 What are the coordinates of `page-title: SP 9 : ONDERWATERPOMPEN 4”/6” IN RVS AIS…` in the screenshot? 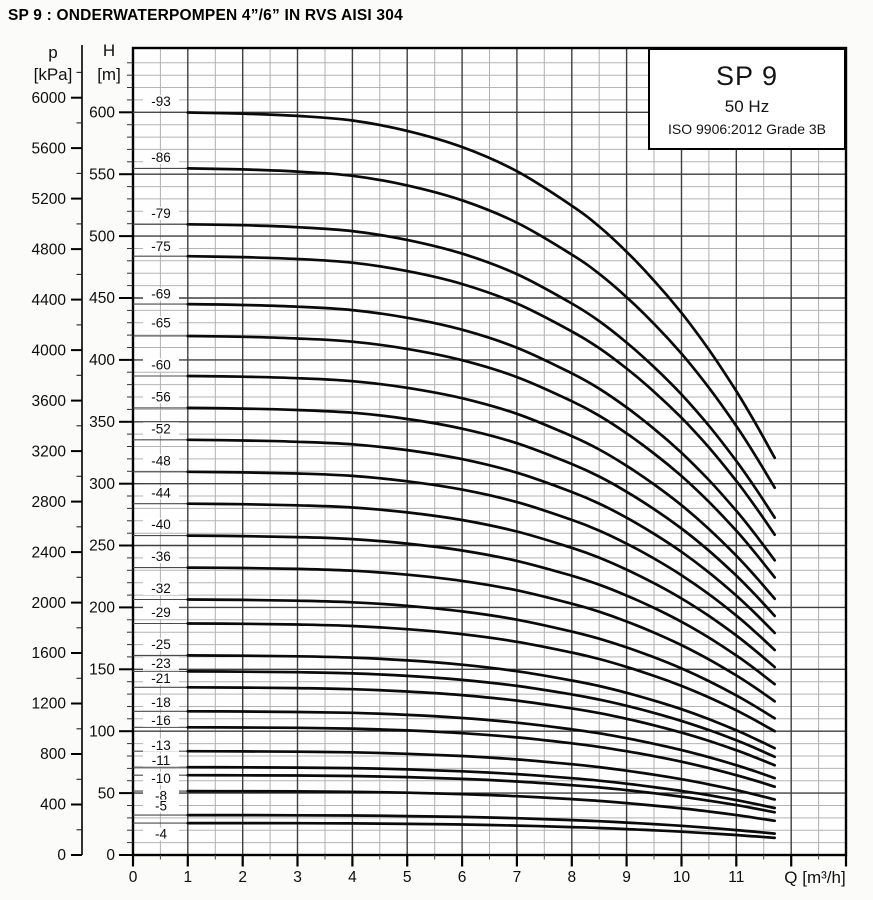 It's located at (205, 15).